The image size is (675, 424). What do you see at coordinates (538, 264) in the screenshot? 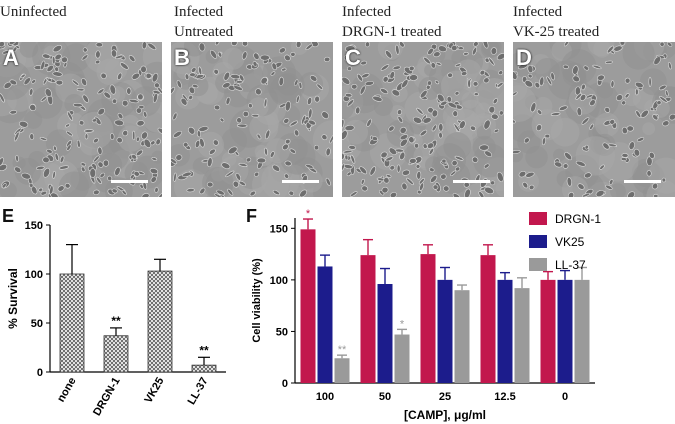
I see `legend-swatch` at bounding box center [538, 264].